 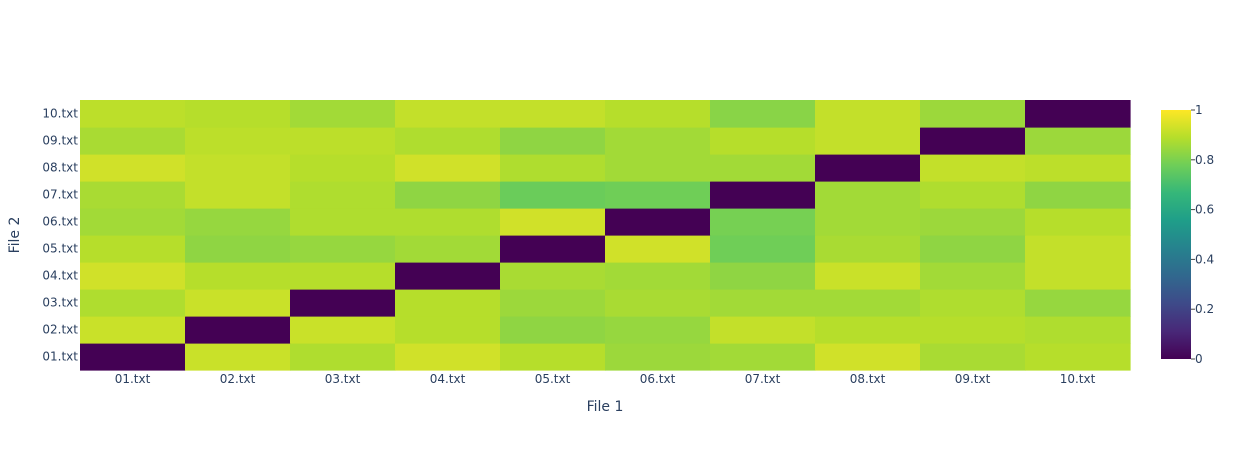 I want to click on y-tick-label: 01.txt, so click(x=60, y=357).